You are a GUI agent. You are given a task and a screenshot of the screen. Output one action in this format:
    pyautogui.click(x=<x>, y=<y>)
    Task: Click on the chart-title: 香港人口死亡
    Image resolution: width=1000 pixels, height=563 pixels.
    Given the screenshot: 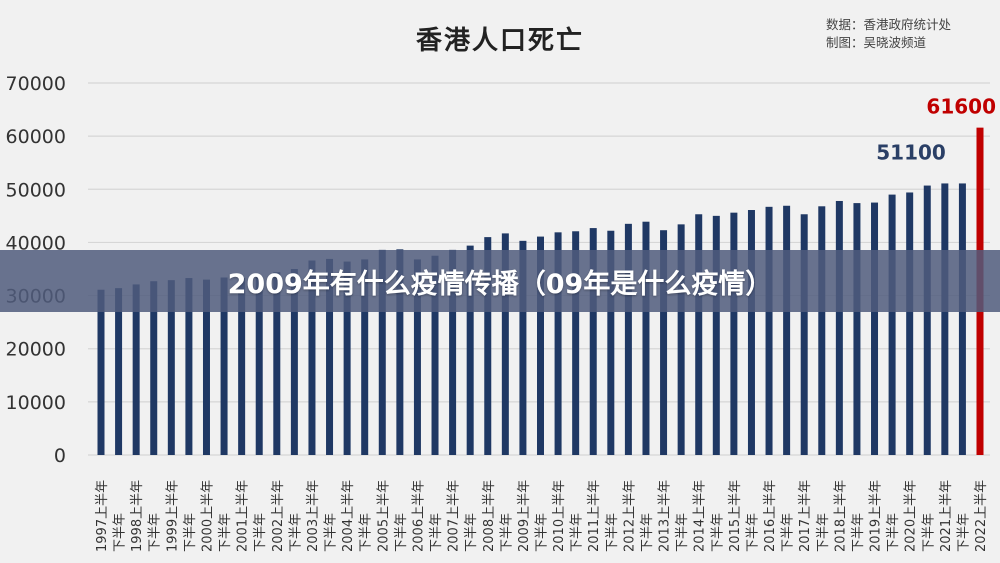 What is the action you would take?
    pyautogui.click(x=499, y=41)
    